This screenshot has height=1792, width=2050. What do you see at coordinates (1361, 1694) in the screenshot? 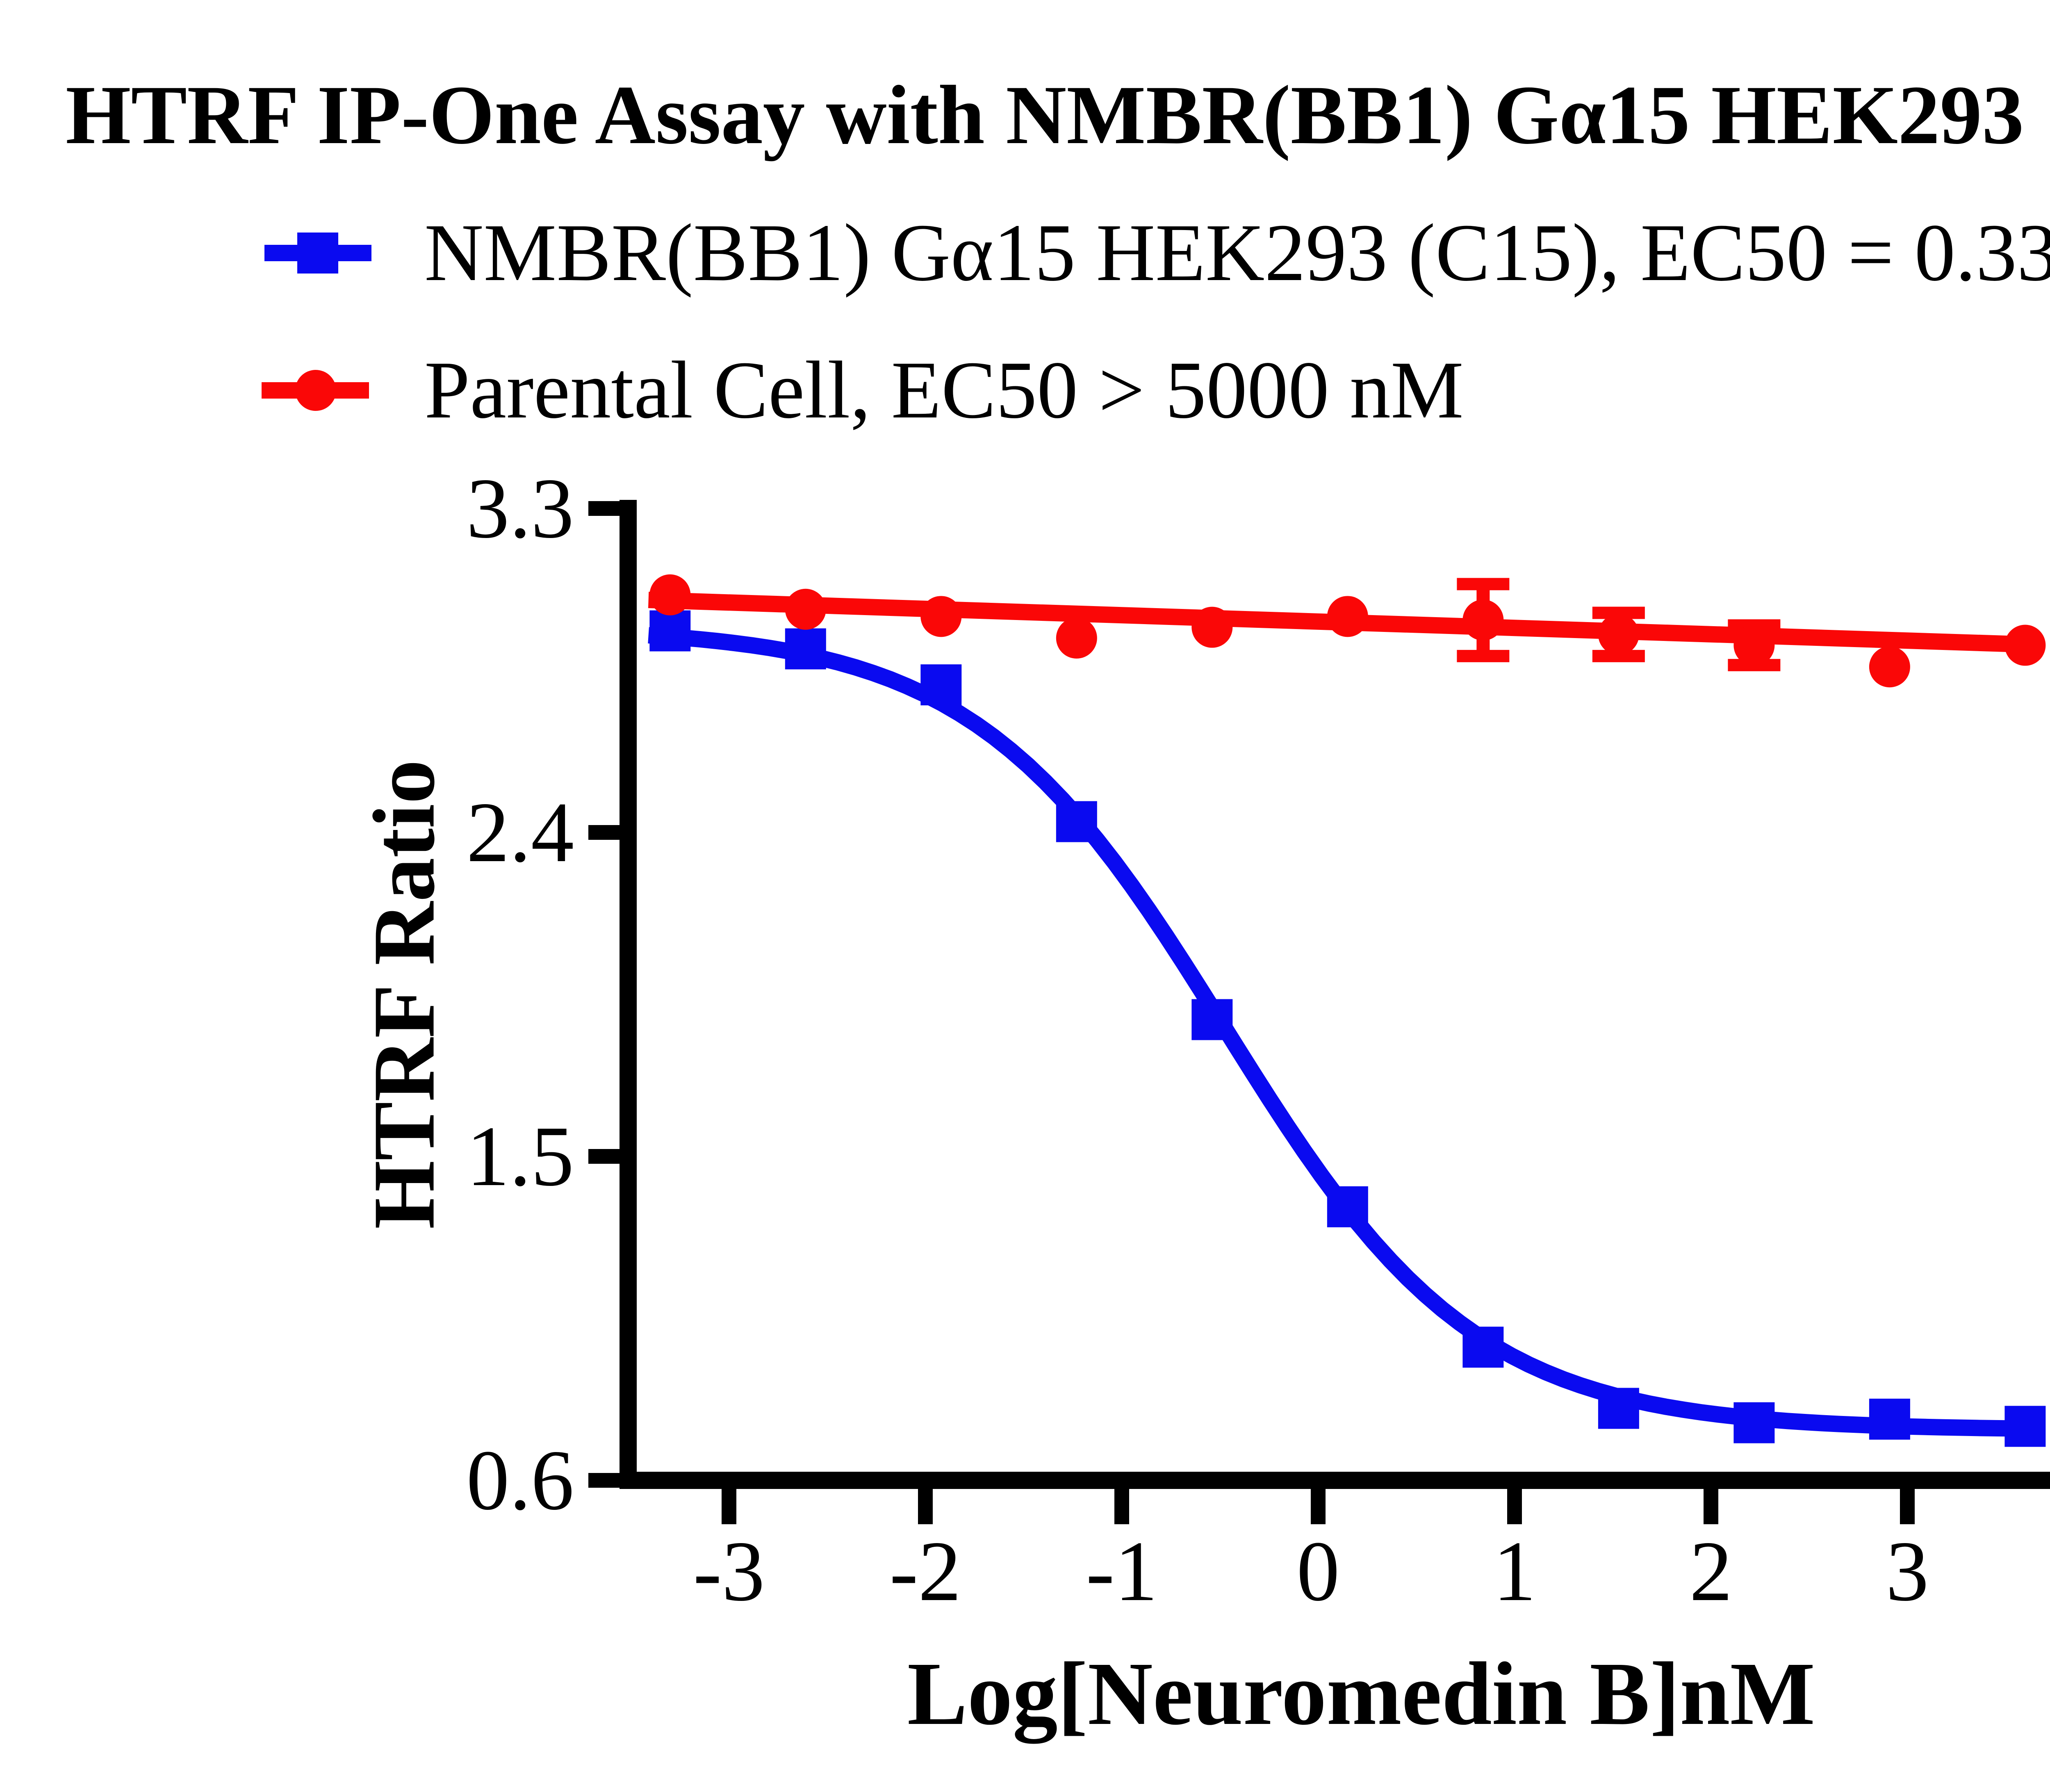
I see `x-axis-title: Log[Neuromedin B]nM` at bounding box center [1361, 1694].